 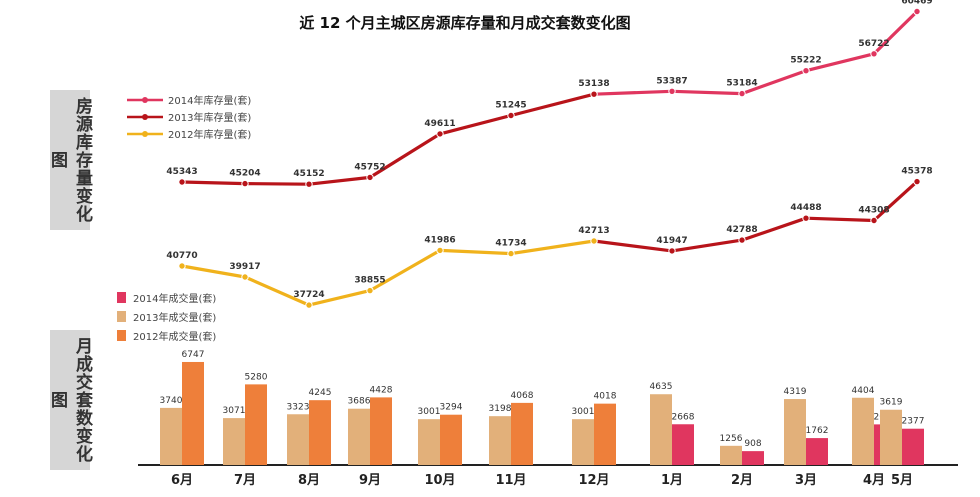 What do you see at coordinates (510, 480) in the screenshot?
I see `x-tick-label: 11月` at bounding box center [510, 480].